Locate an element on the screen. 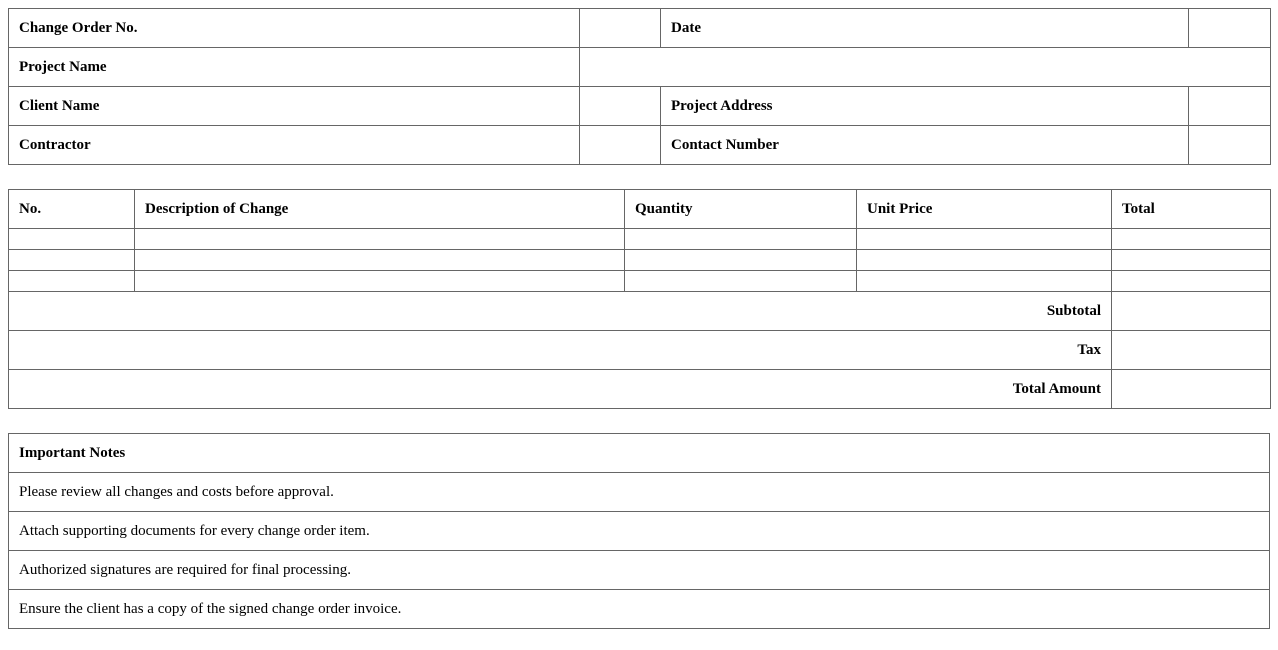 The height and width of the screenshot is (650, 1278). subtotal-row: Subtotal is located at coordinates (639, 311).